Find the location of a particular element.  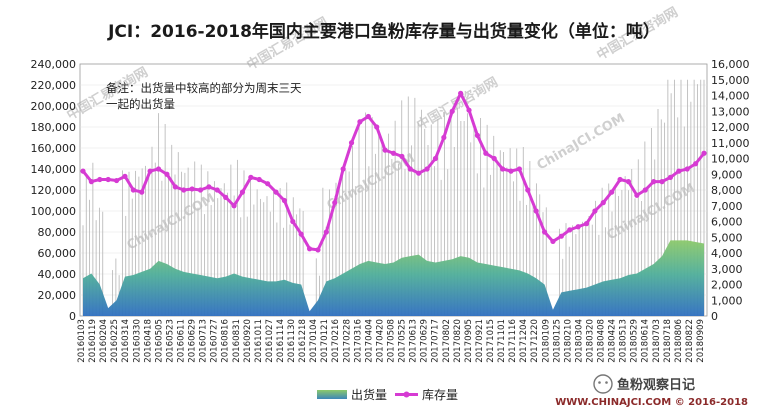

legend-label-shipment: 出货量 is located at coordinates (369, 394).